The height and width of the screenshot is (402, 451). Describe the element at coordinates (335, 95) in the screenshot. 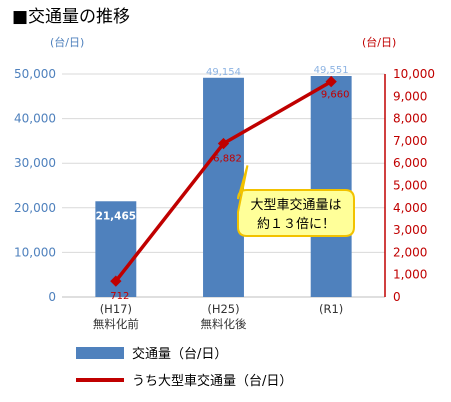

I see `line-data-label: 9,660` at that location.